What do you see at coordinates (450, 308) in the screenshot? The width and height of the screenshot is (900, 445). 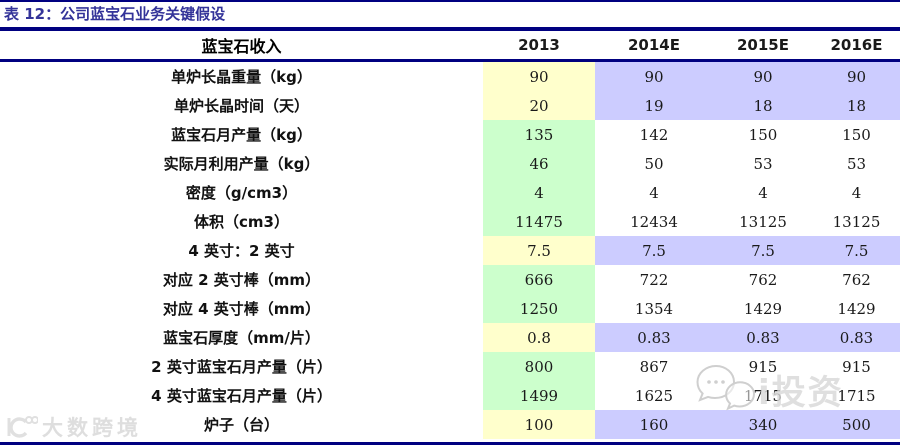 I see `table-row: 对应 4 英寸棒（mm） 1250 1354 1429 1429` at bounding box center [450, 308].